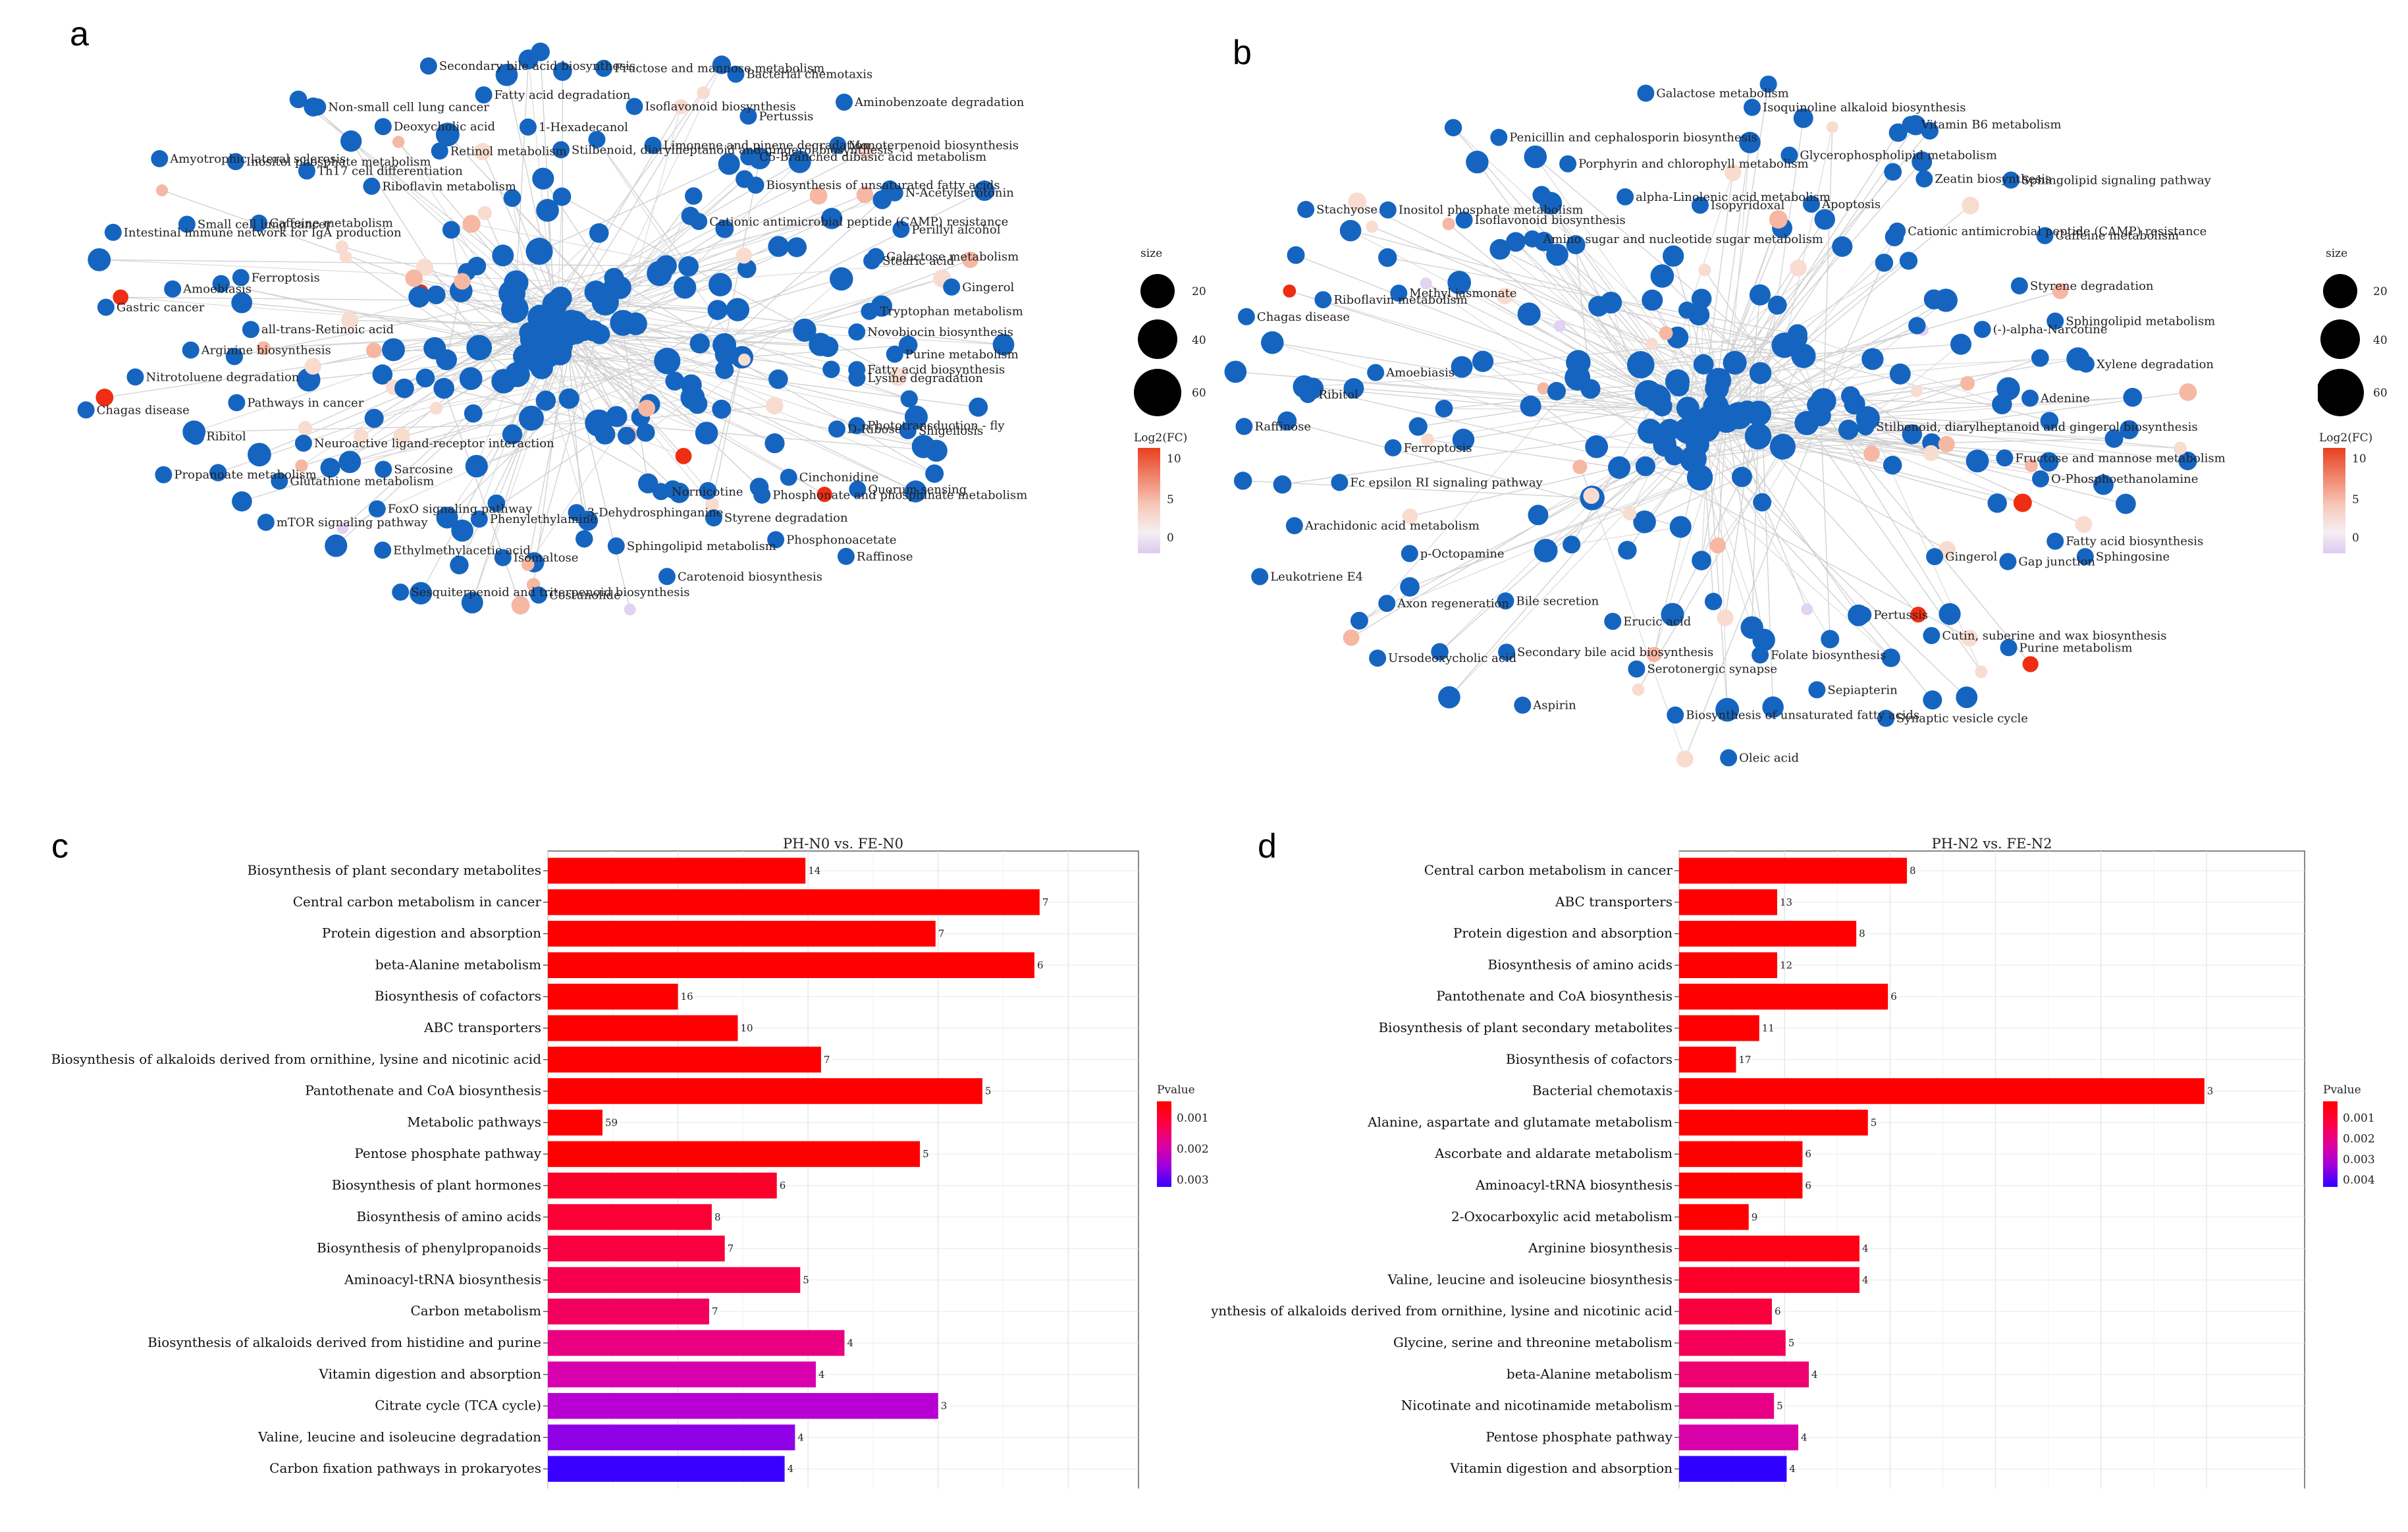 This screenshot has width=2408, height=1532. I want to click on size-legend-a: size 20 40 60 Log2(FC) 10 5 0, so click(1170, 400).